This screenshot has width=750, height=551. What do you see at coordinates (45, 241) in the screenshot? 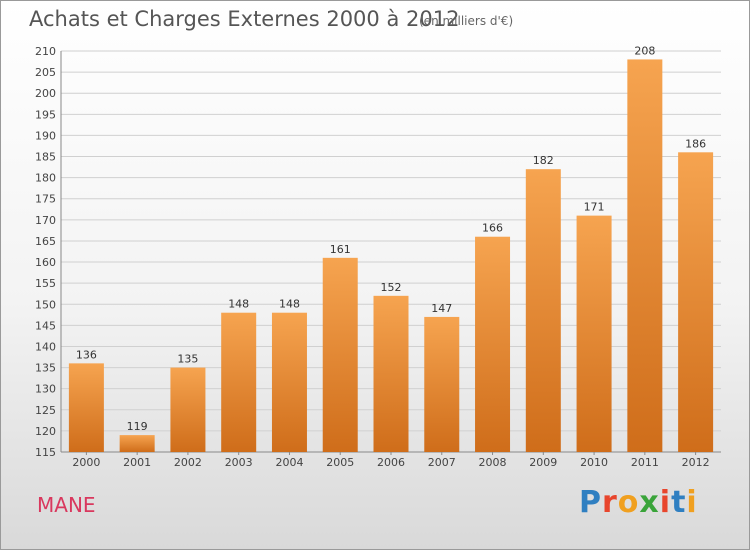
I see `y-tick-label: 165` at bounding box center [45, 241].